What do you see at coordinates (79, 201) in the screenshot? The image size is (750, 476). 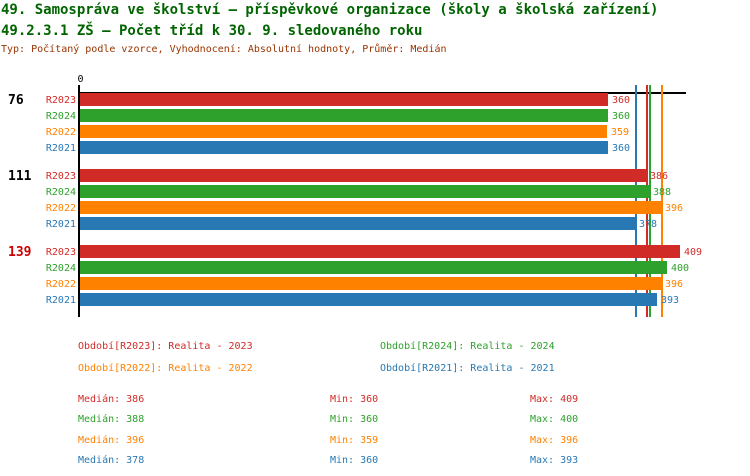 I see `y-axis-line` at bounding box center [79, 201].